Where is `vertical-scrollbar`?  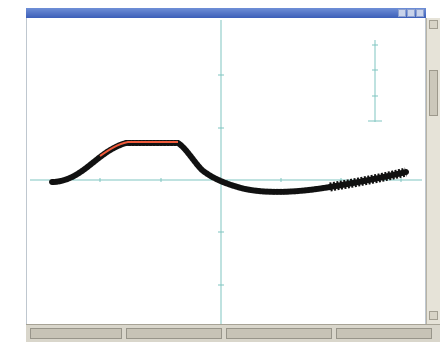
vertical-scrollbar is located at coordinates (433, 171).